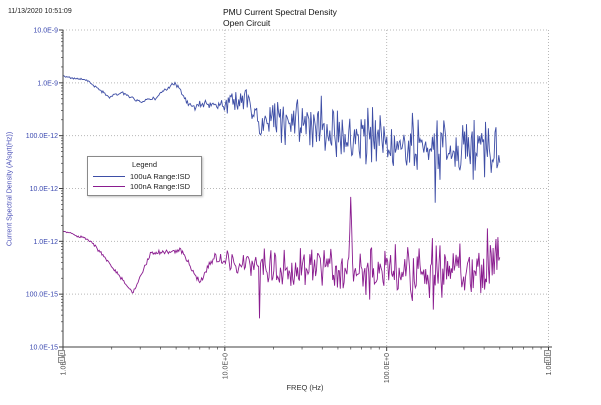 The height and width of the screenshot is (405, 601). Describe the element at coordinates (247, 22) in the screenshot. I see `chart-subtitle: Open Circuit` at that location.